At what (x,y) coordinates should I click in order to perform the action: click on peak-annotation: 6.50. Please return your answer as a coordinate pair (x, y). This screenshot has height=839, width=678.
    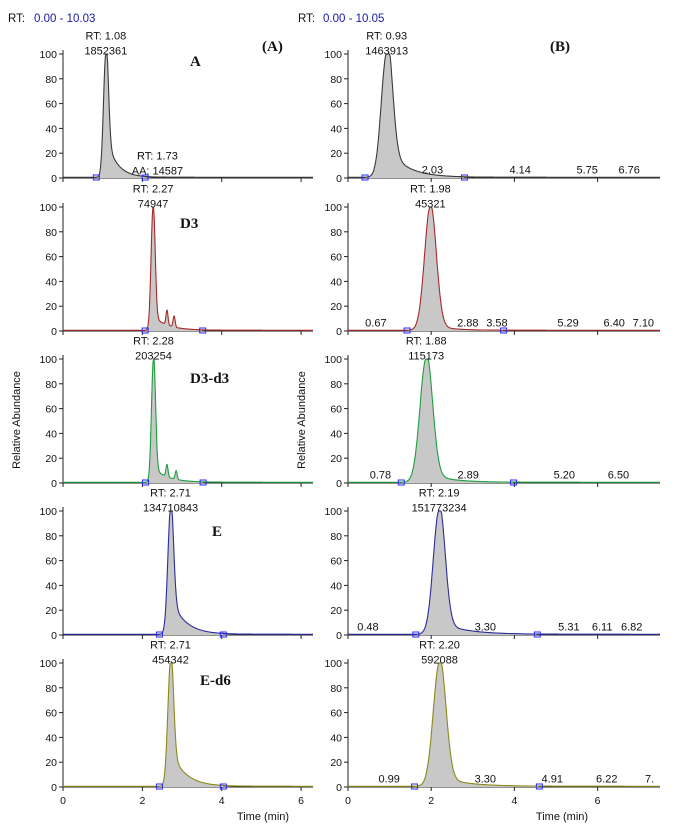
    Looking at the image, I should click on (618, 475).